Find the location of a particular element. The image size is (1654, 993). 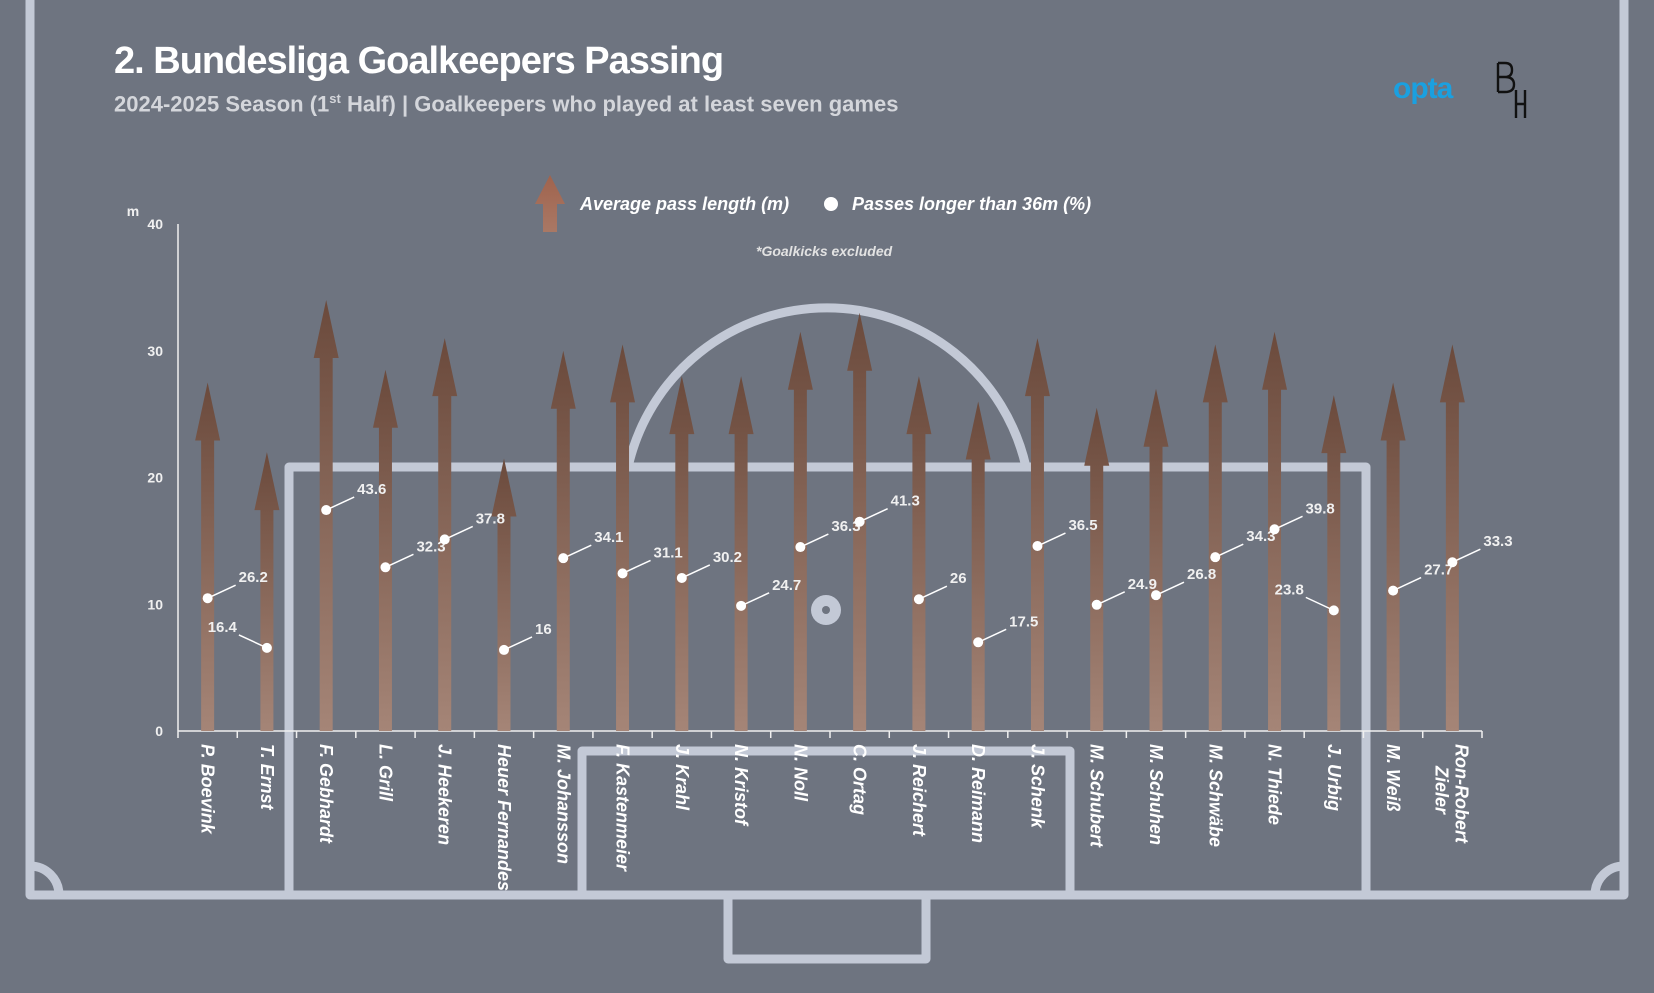

x-tick-label: N. Noll is located at coordinates (800, 773).